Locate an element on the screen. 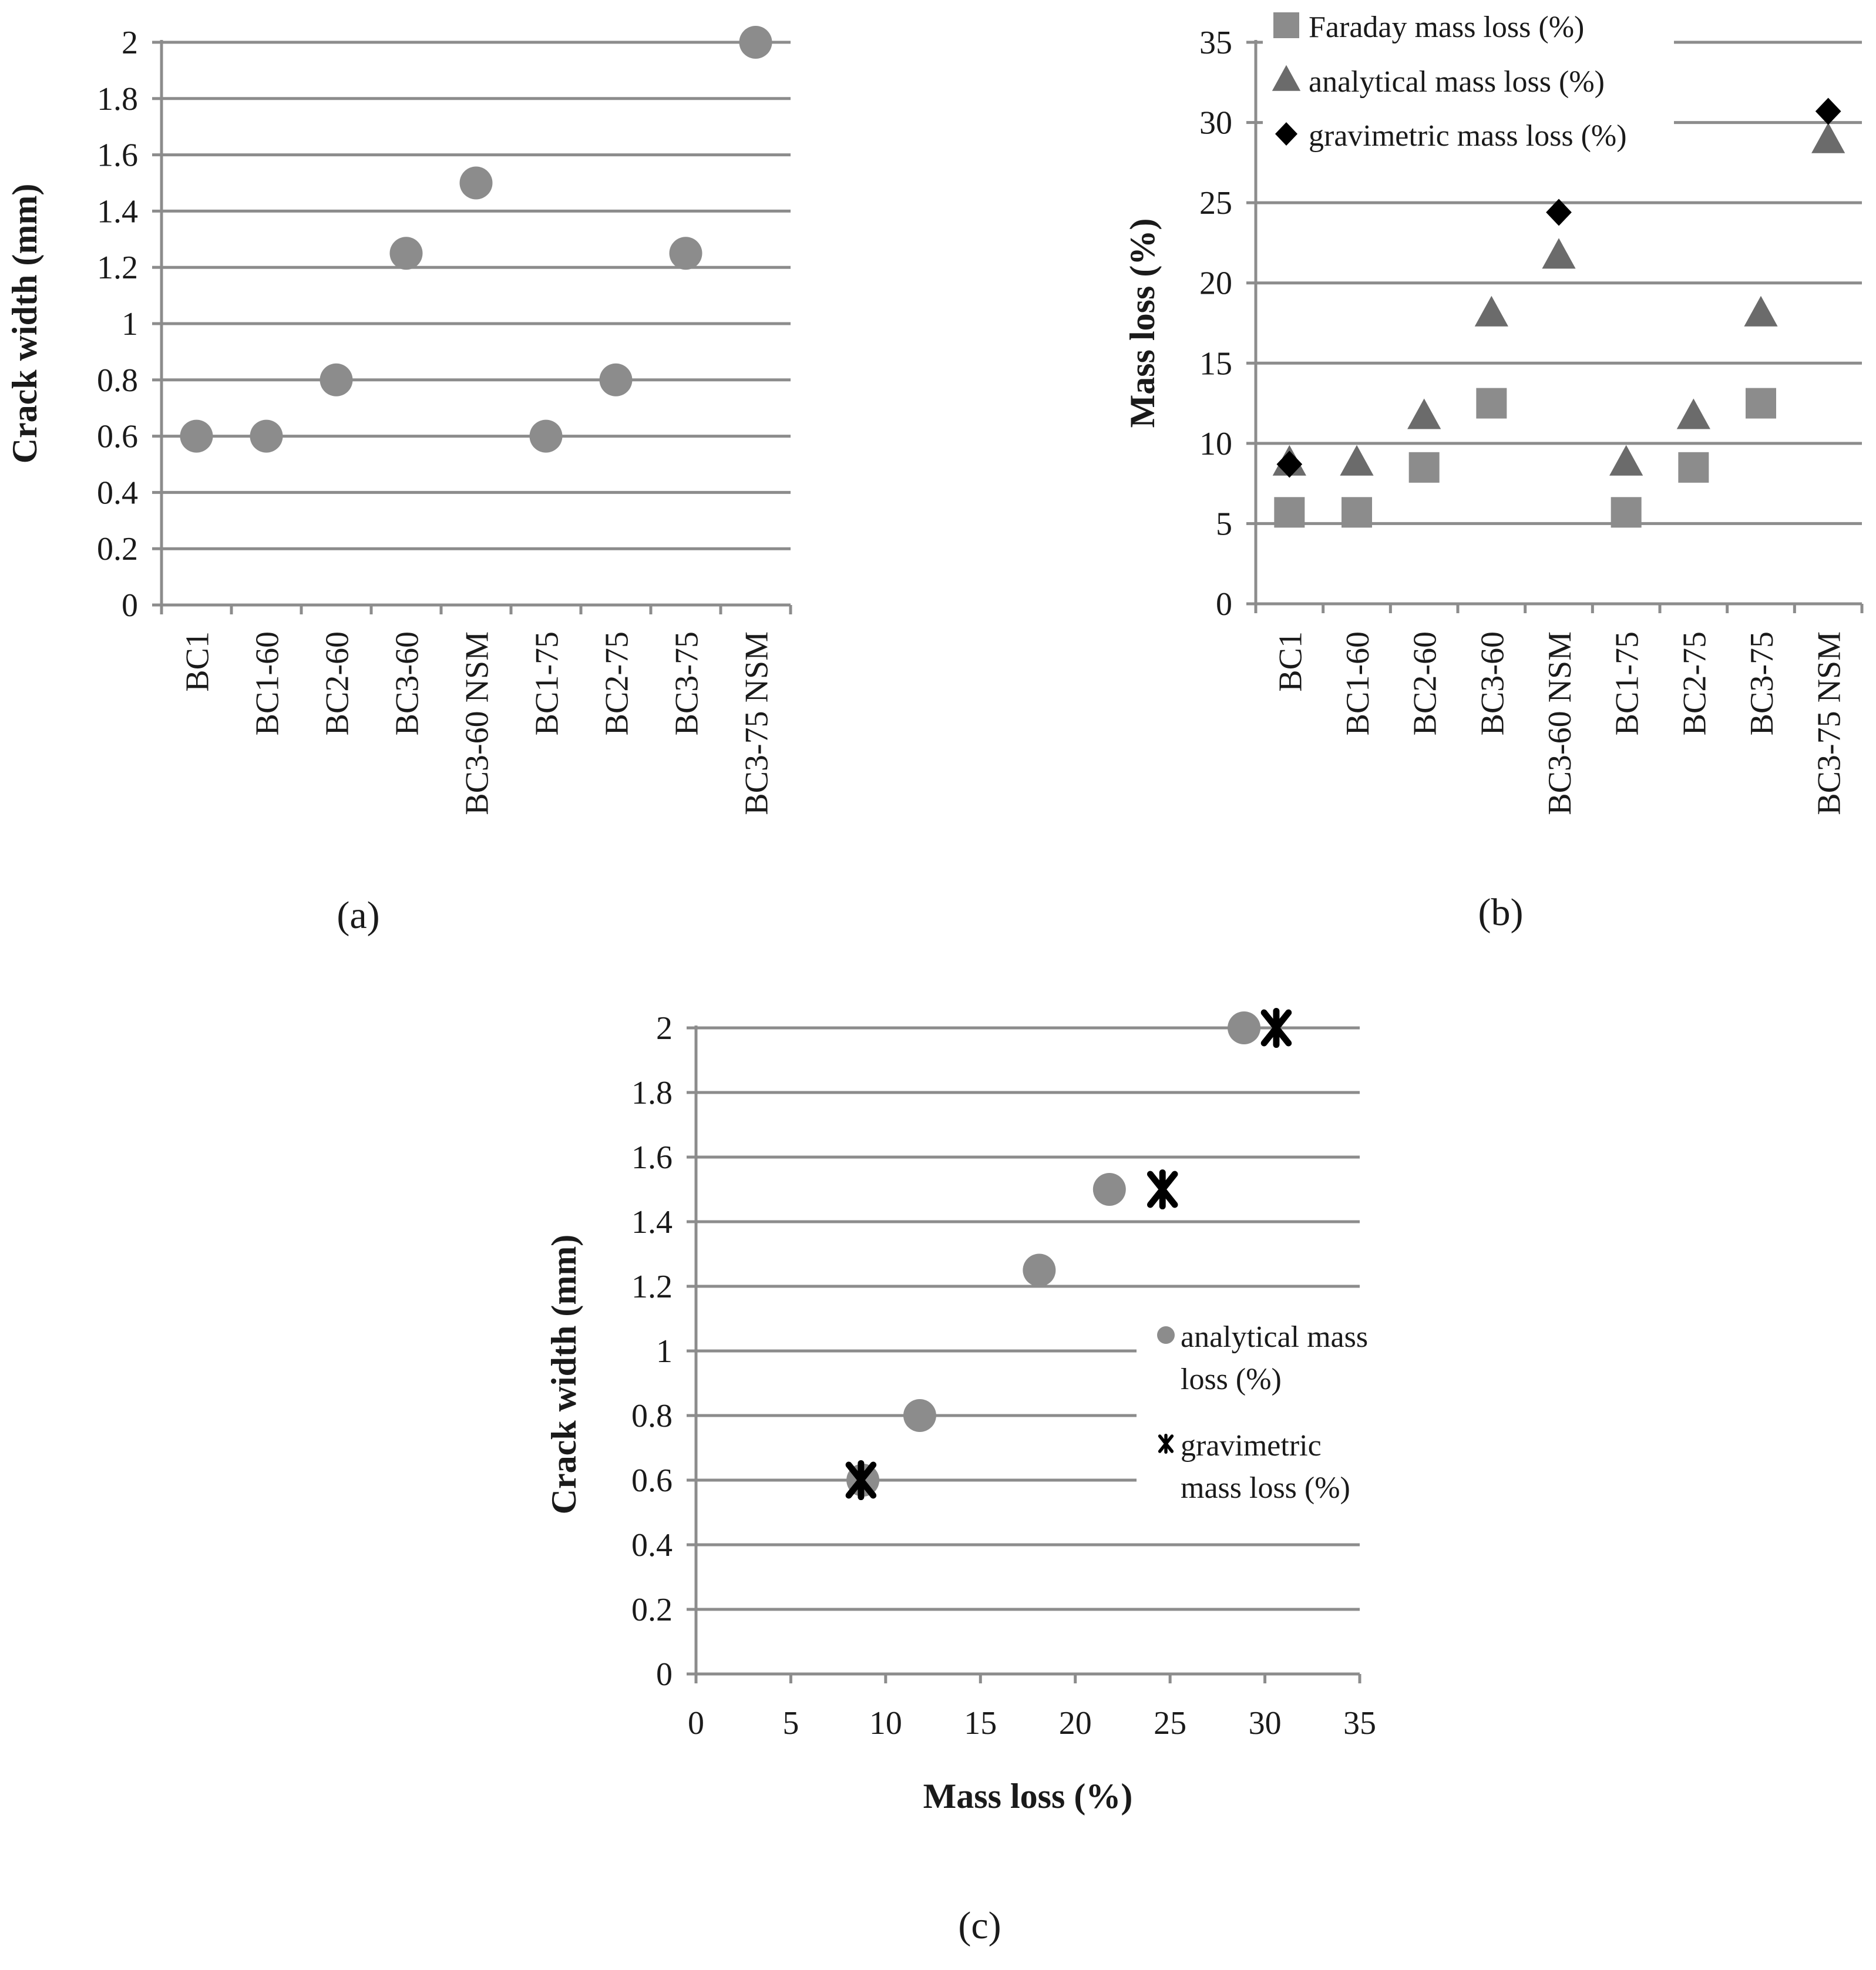 This screenshot has width=1876, height=1970. y-tick-label: 1 is located at coordinates (665, 1352).